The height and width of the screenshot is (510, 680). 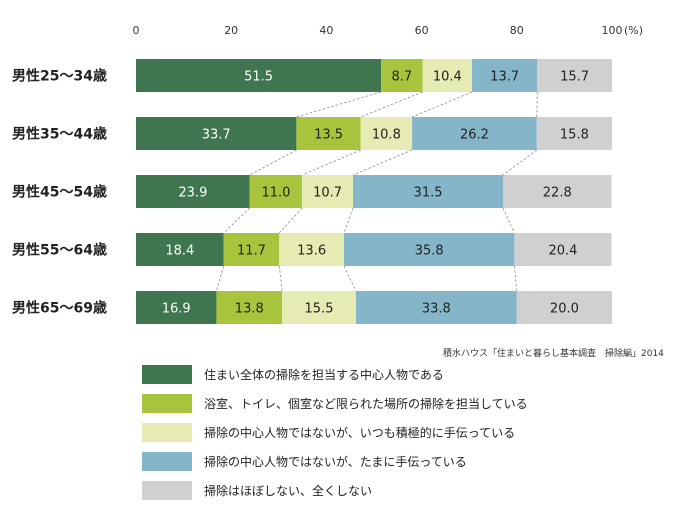 I want to click on bar-value-label: 10.7, so click(x=327, y=193).